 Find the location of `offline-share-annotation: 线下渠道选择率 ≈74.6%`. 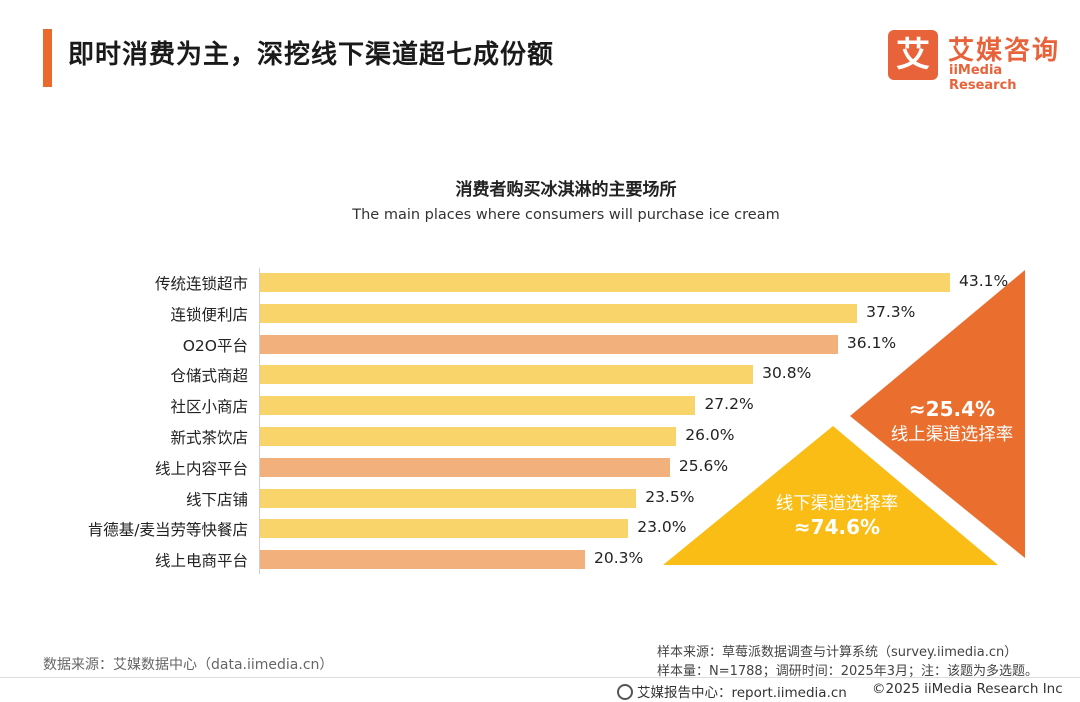

offline-share-annotation: 线下渠道选择率 ≈74.6% is located at coordinates (837, 514).